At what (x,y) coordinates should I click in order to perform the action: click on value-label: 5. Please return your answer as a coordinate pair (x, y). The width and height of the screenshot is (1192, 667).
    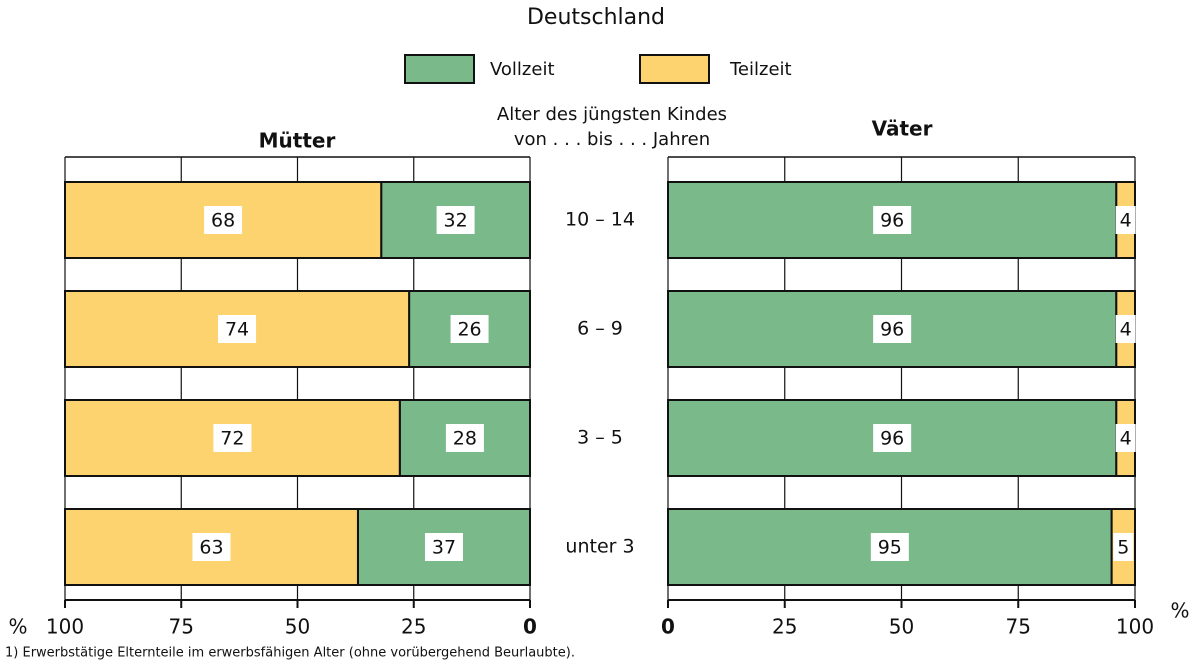
    Looking at the image, I should click on (1123, 548).